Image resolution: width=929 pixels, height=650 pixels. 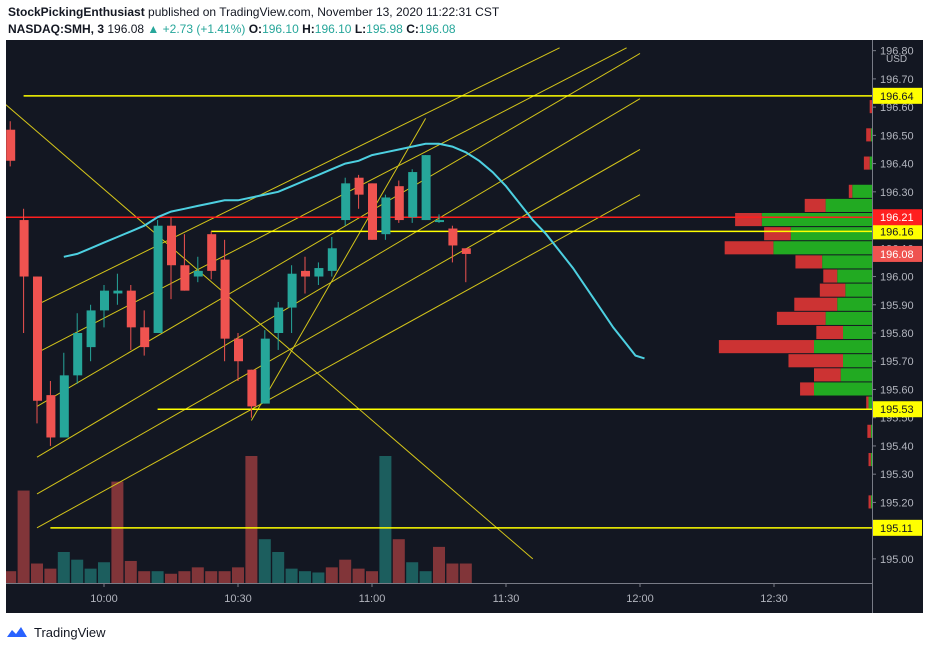 I want to click on open-label: O:, so click(x=255, y=29).